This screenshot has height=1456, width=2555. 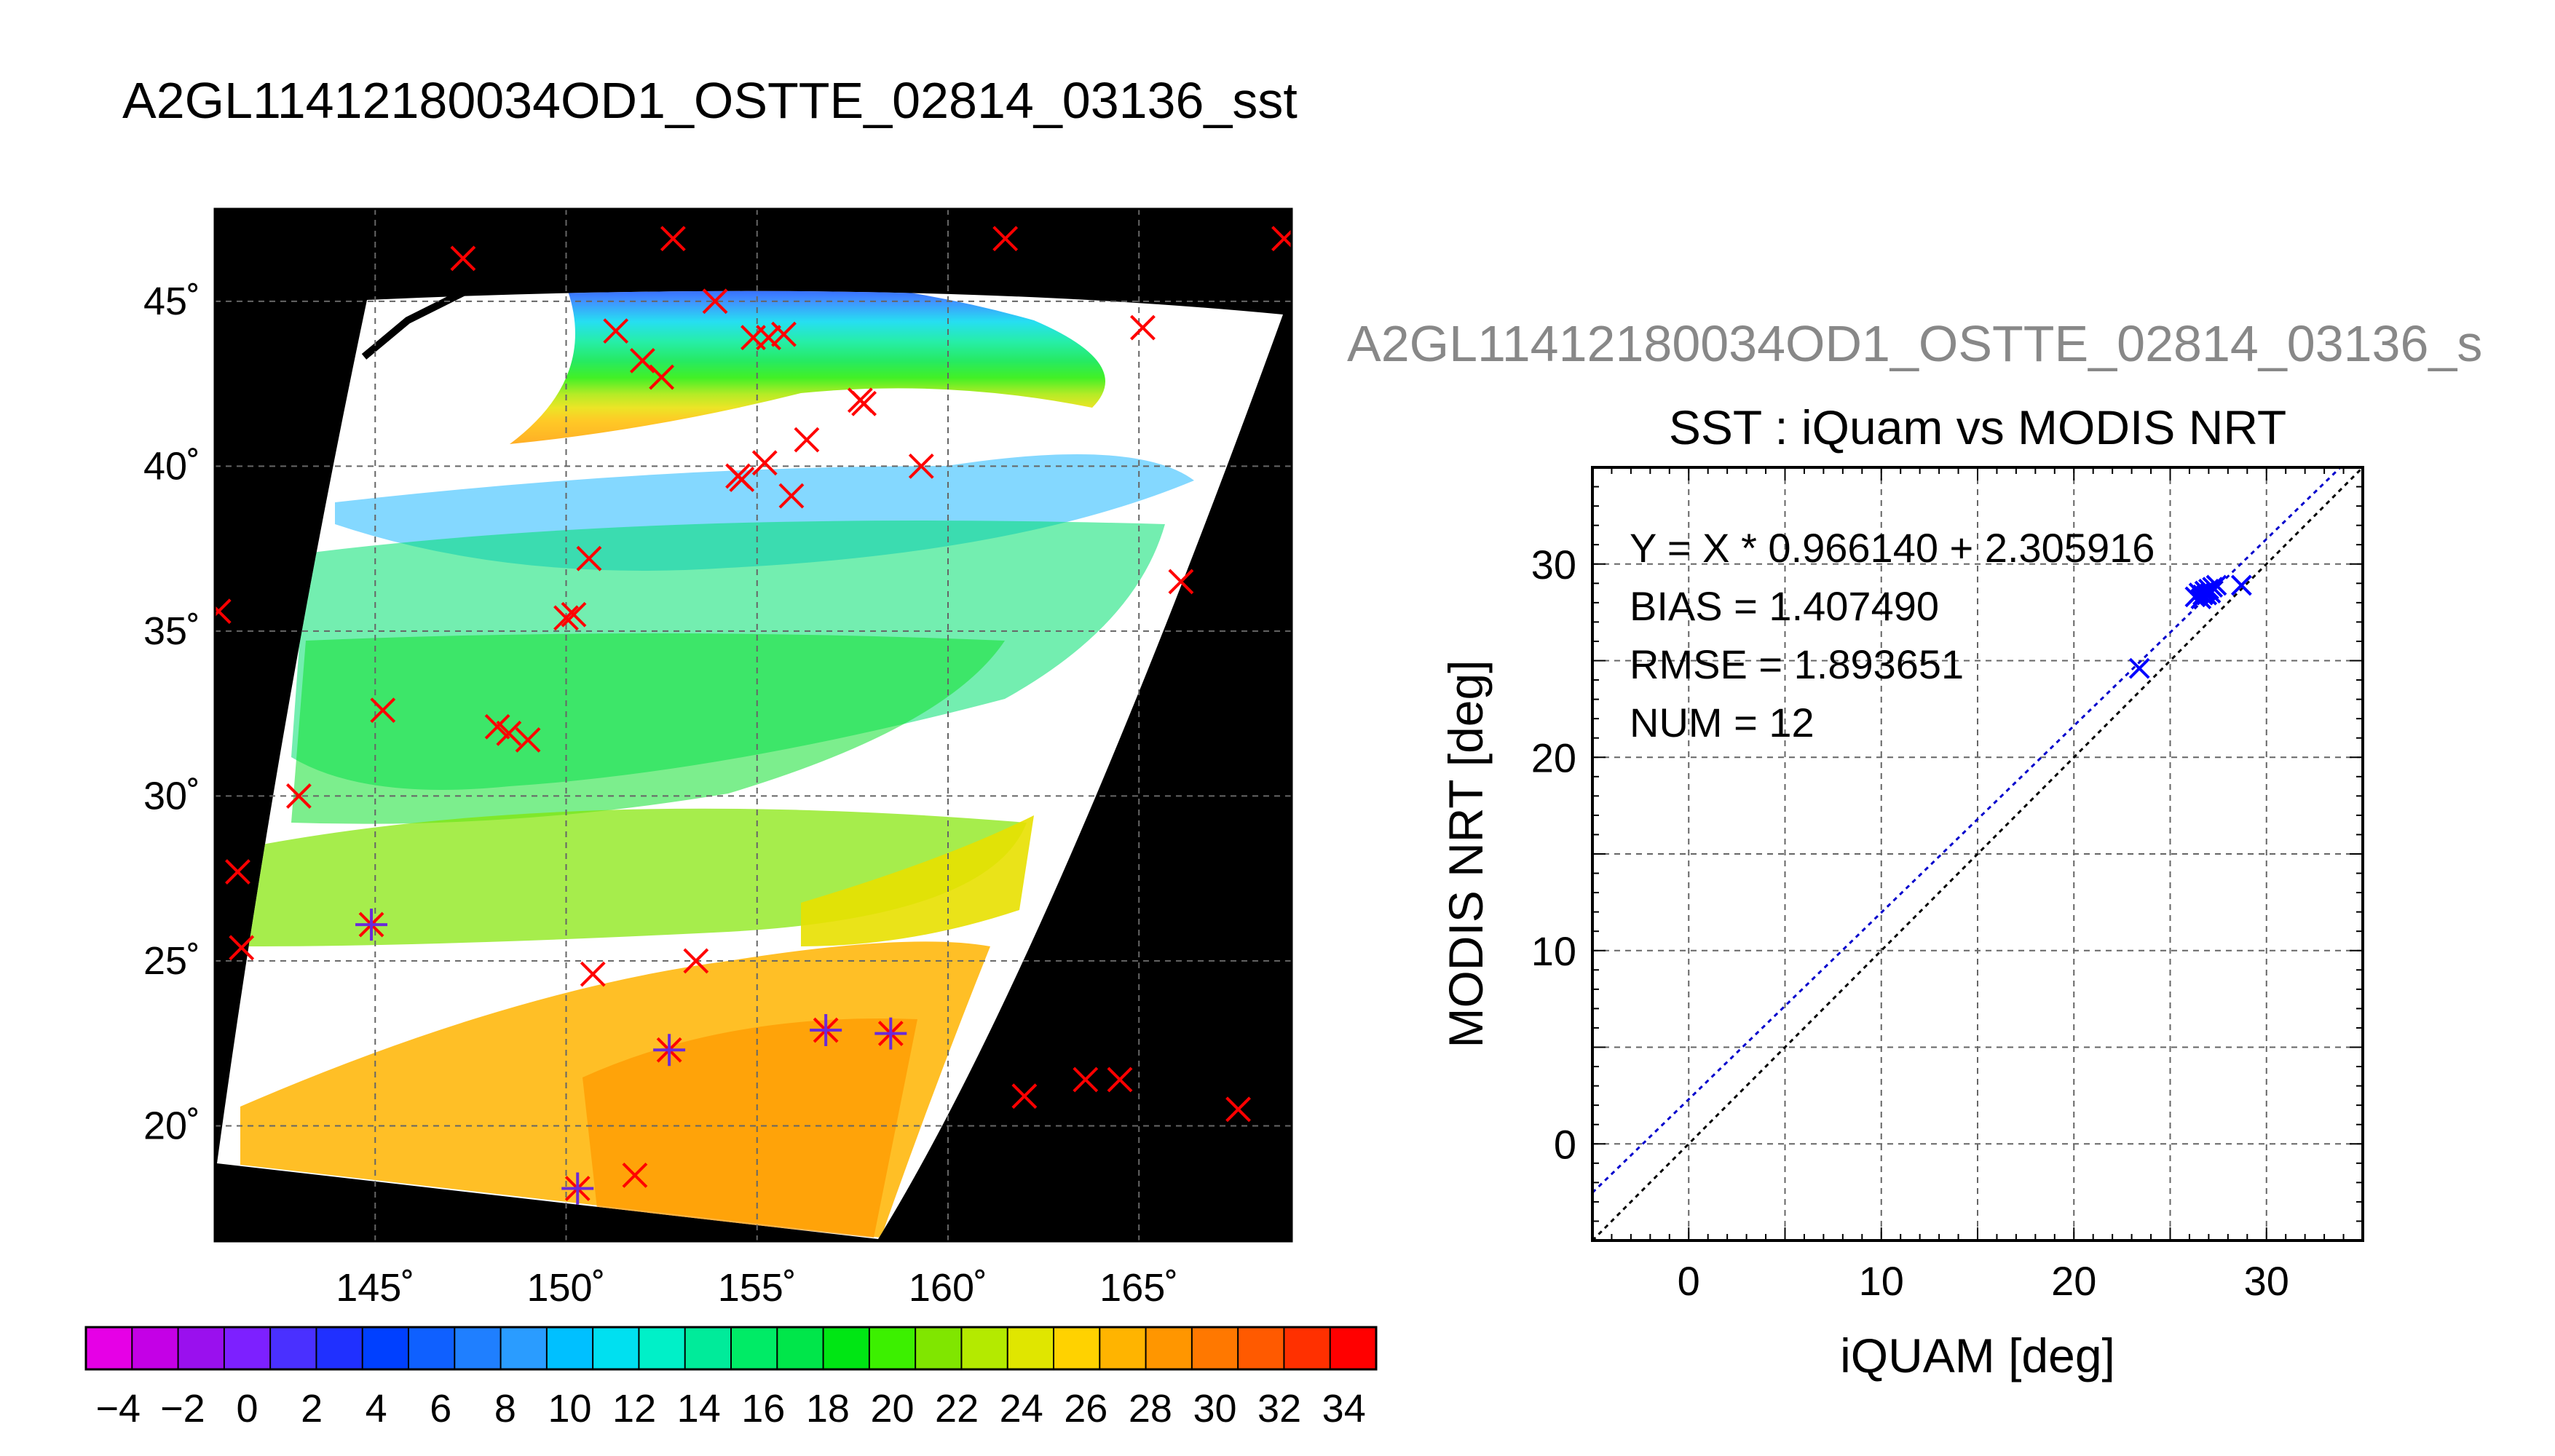 What do you see at coordinates (171, 961) in the screenshot?
I see `map-y-tick-label: 25˚` at bounding box center [171, 961].